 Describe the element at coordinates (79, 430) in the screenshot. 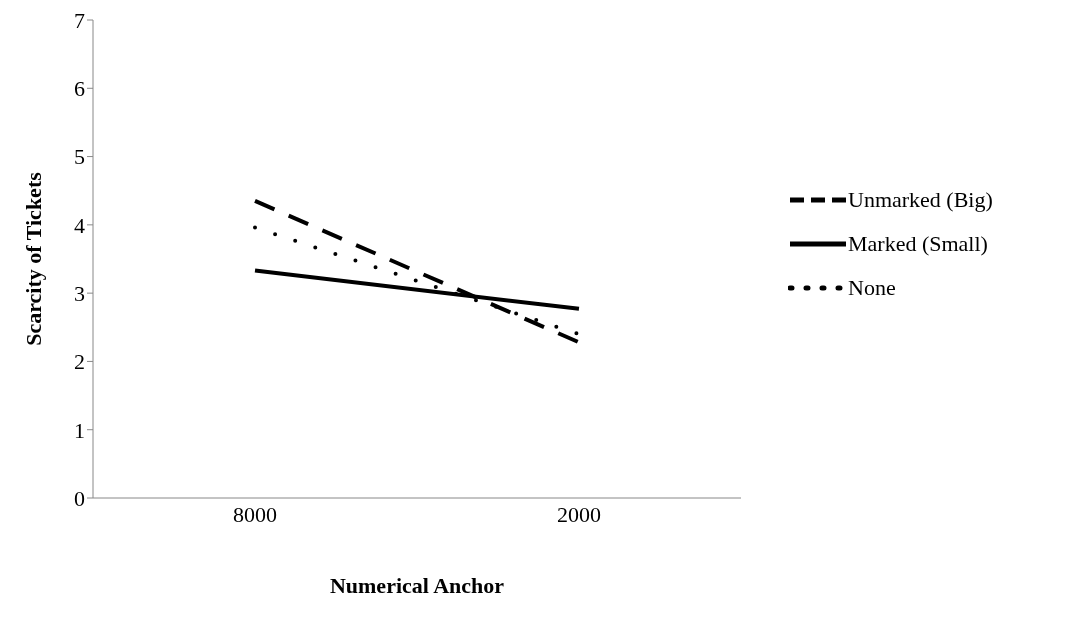

I see `y-tick-label: 1` at that location.